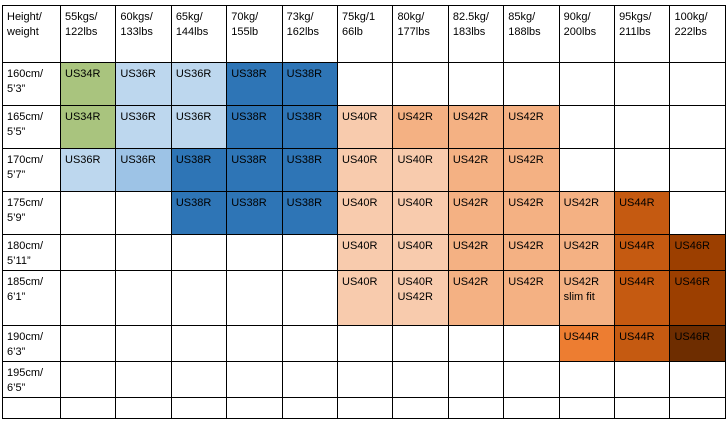 The width and height of the screenshot is (728, 424). Describe the element at coordinates (697, 34) in the screenshot. I see `column-header: 100kg/ 222lbs` at that location.